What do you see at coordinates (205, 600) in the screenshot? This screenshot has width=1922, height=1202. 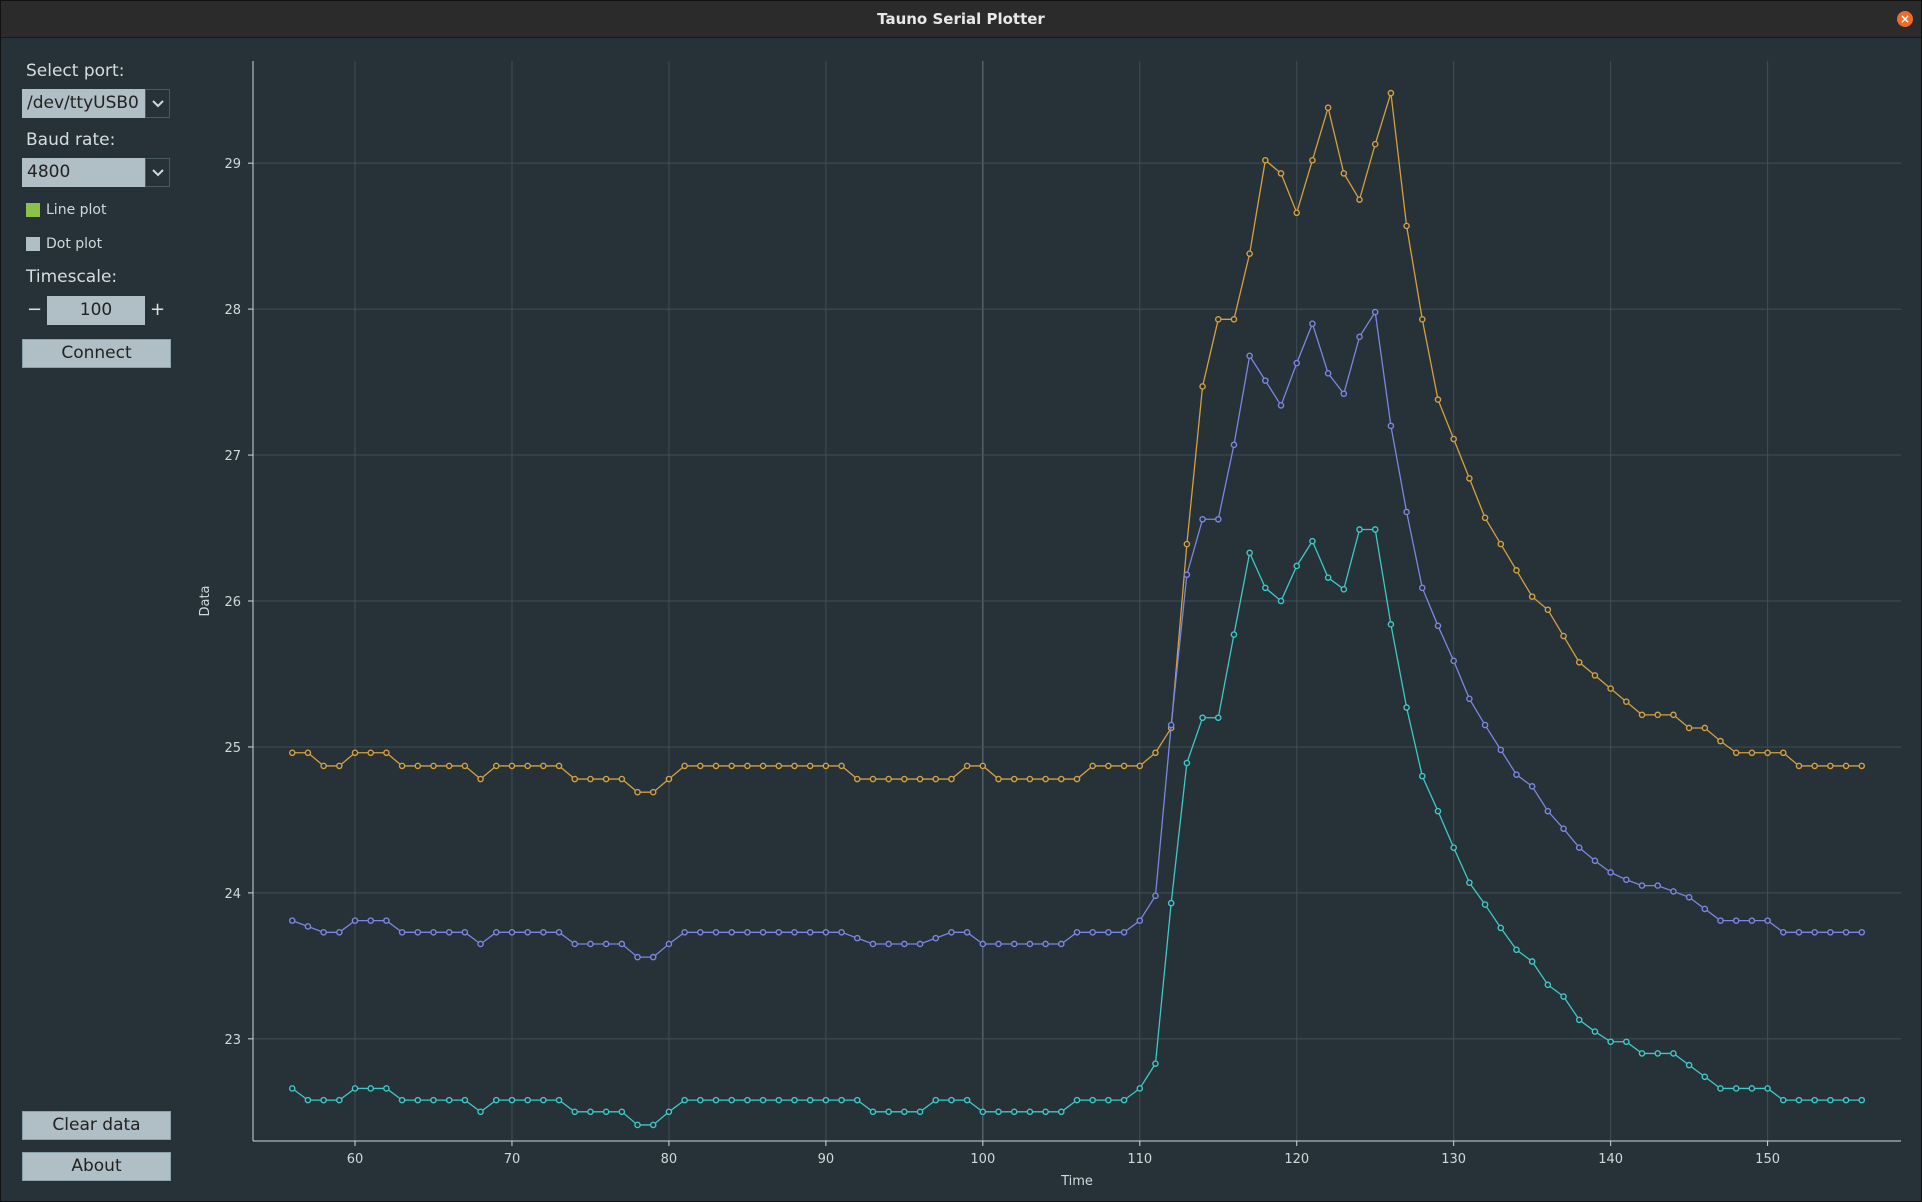 I see `y-axis-label: Data` at bounding box center [205, 600].